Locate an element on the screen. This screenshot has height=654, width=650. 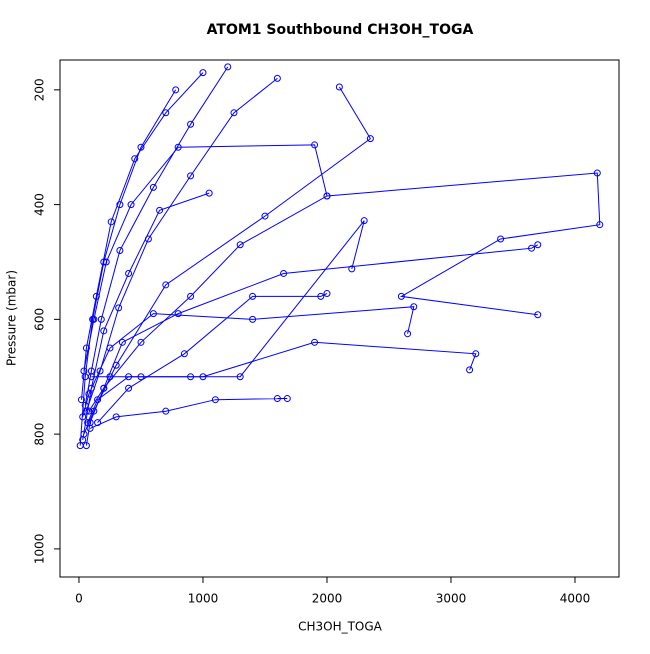
x-tick-label: 0 is located at coordinates (79, 599).